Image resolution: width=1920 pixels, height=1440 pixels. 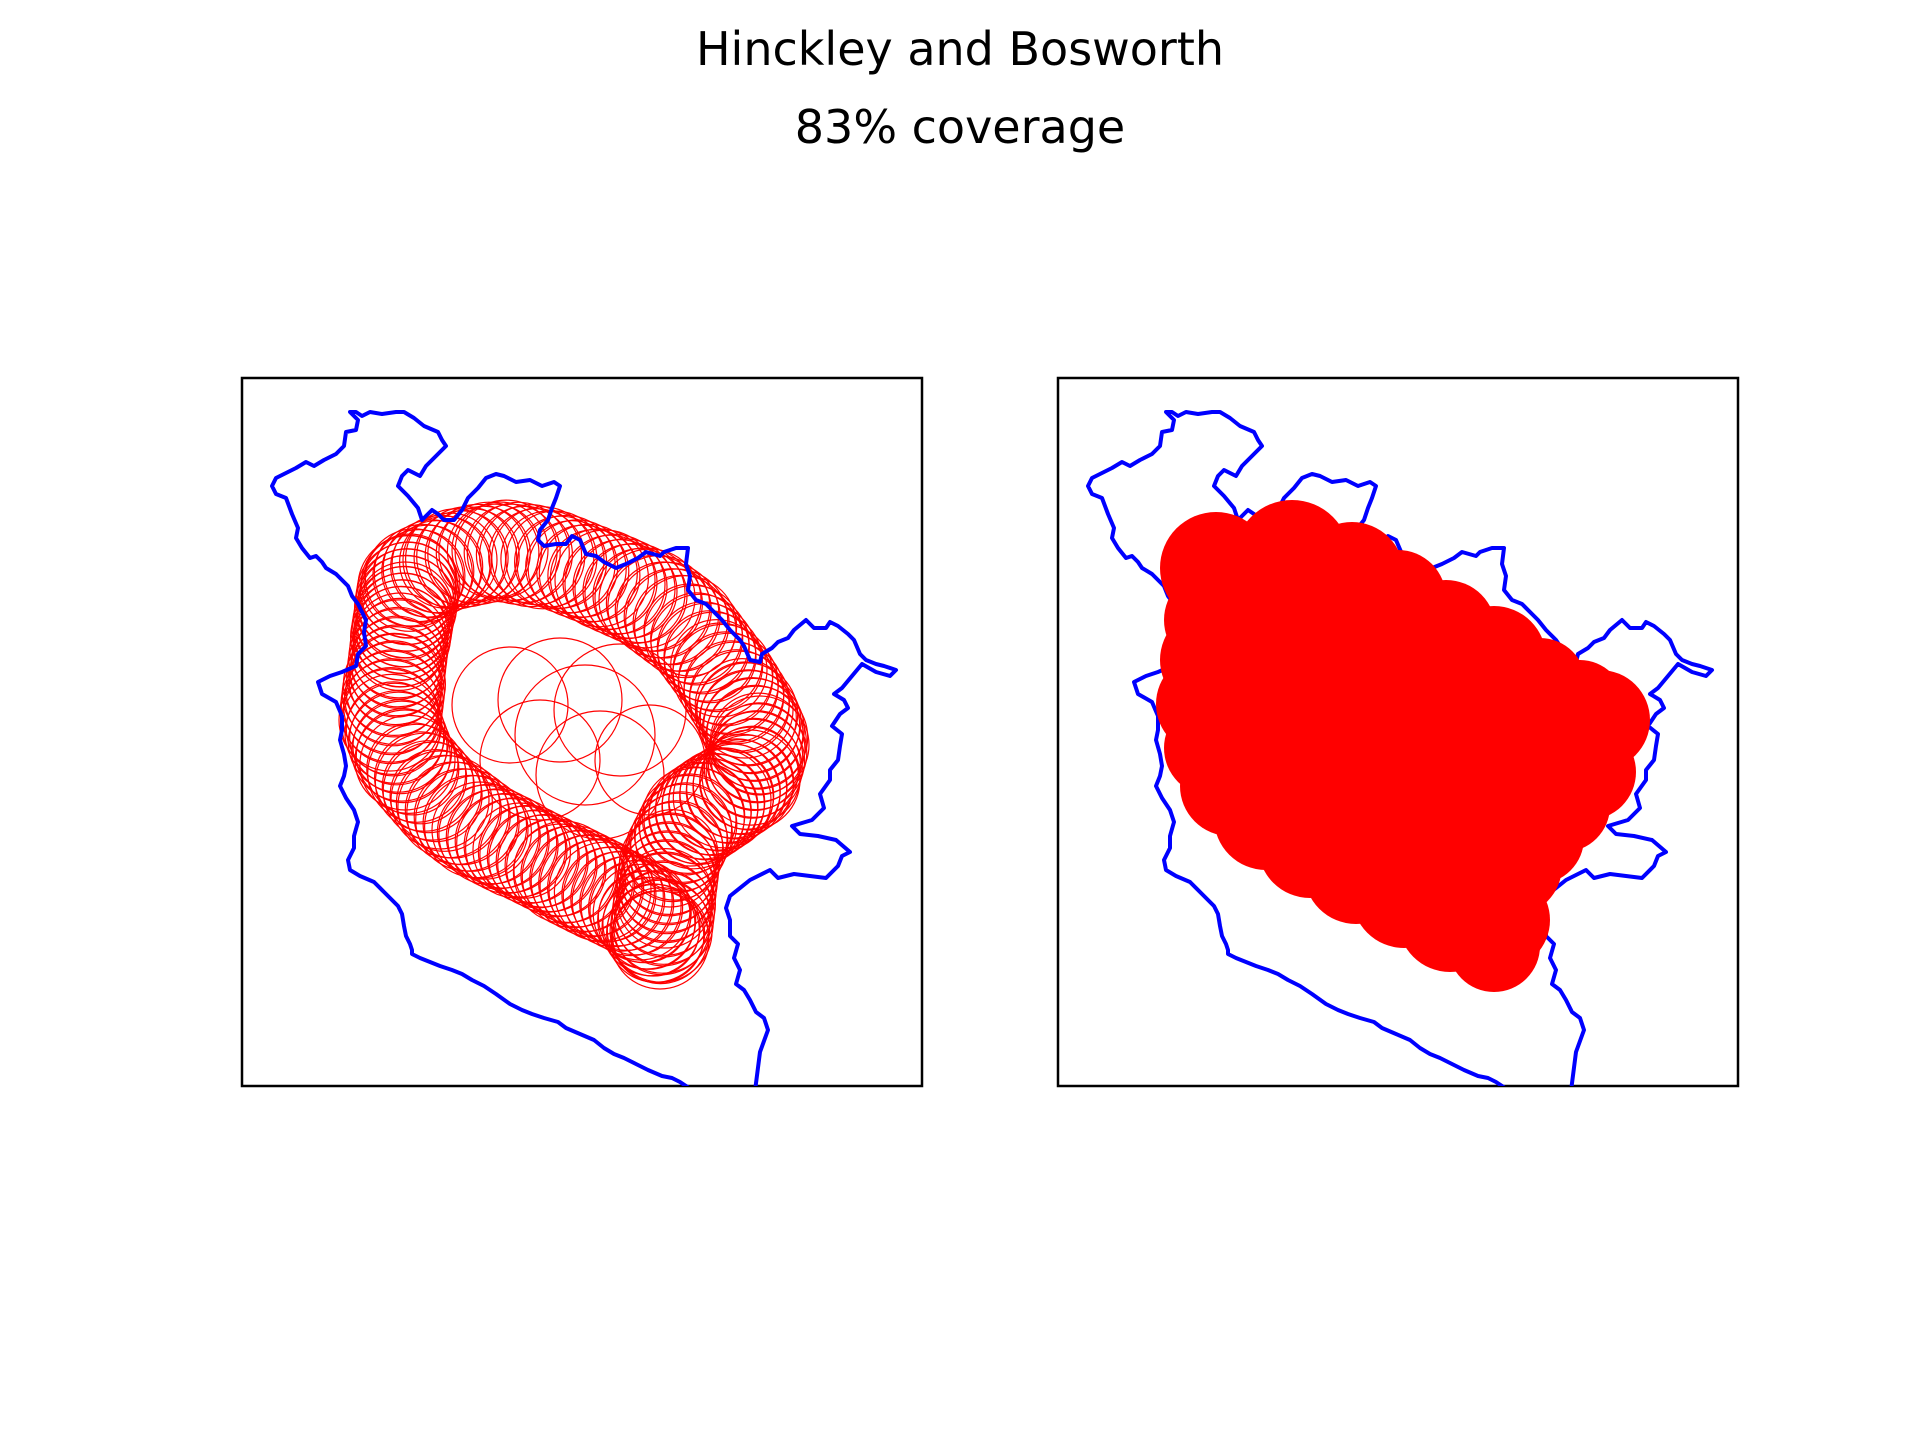 What do you see at coordinates (960, 49) in the screenshot?
I see `chart-title: Hinckley and Bosworth` at bounding box center [960, 49].